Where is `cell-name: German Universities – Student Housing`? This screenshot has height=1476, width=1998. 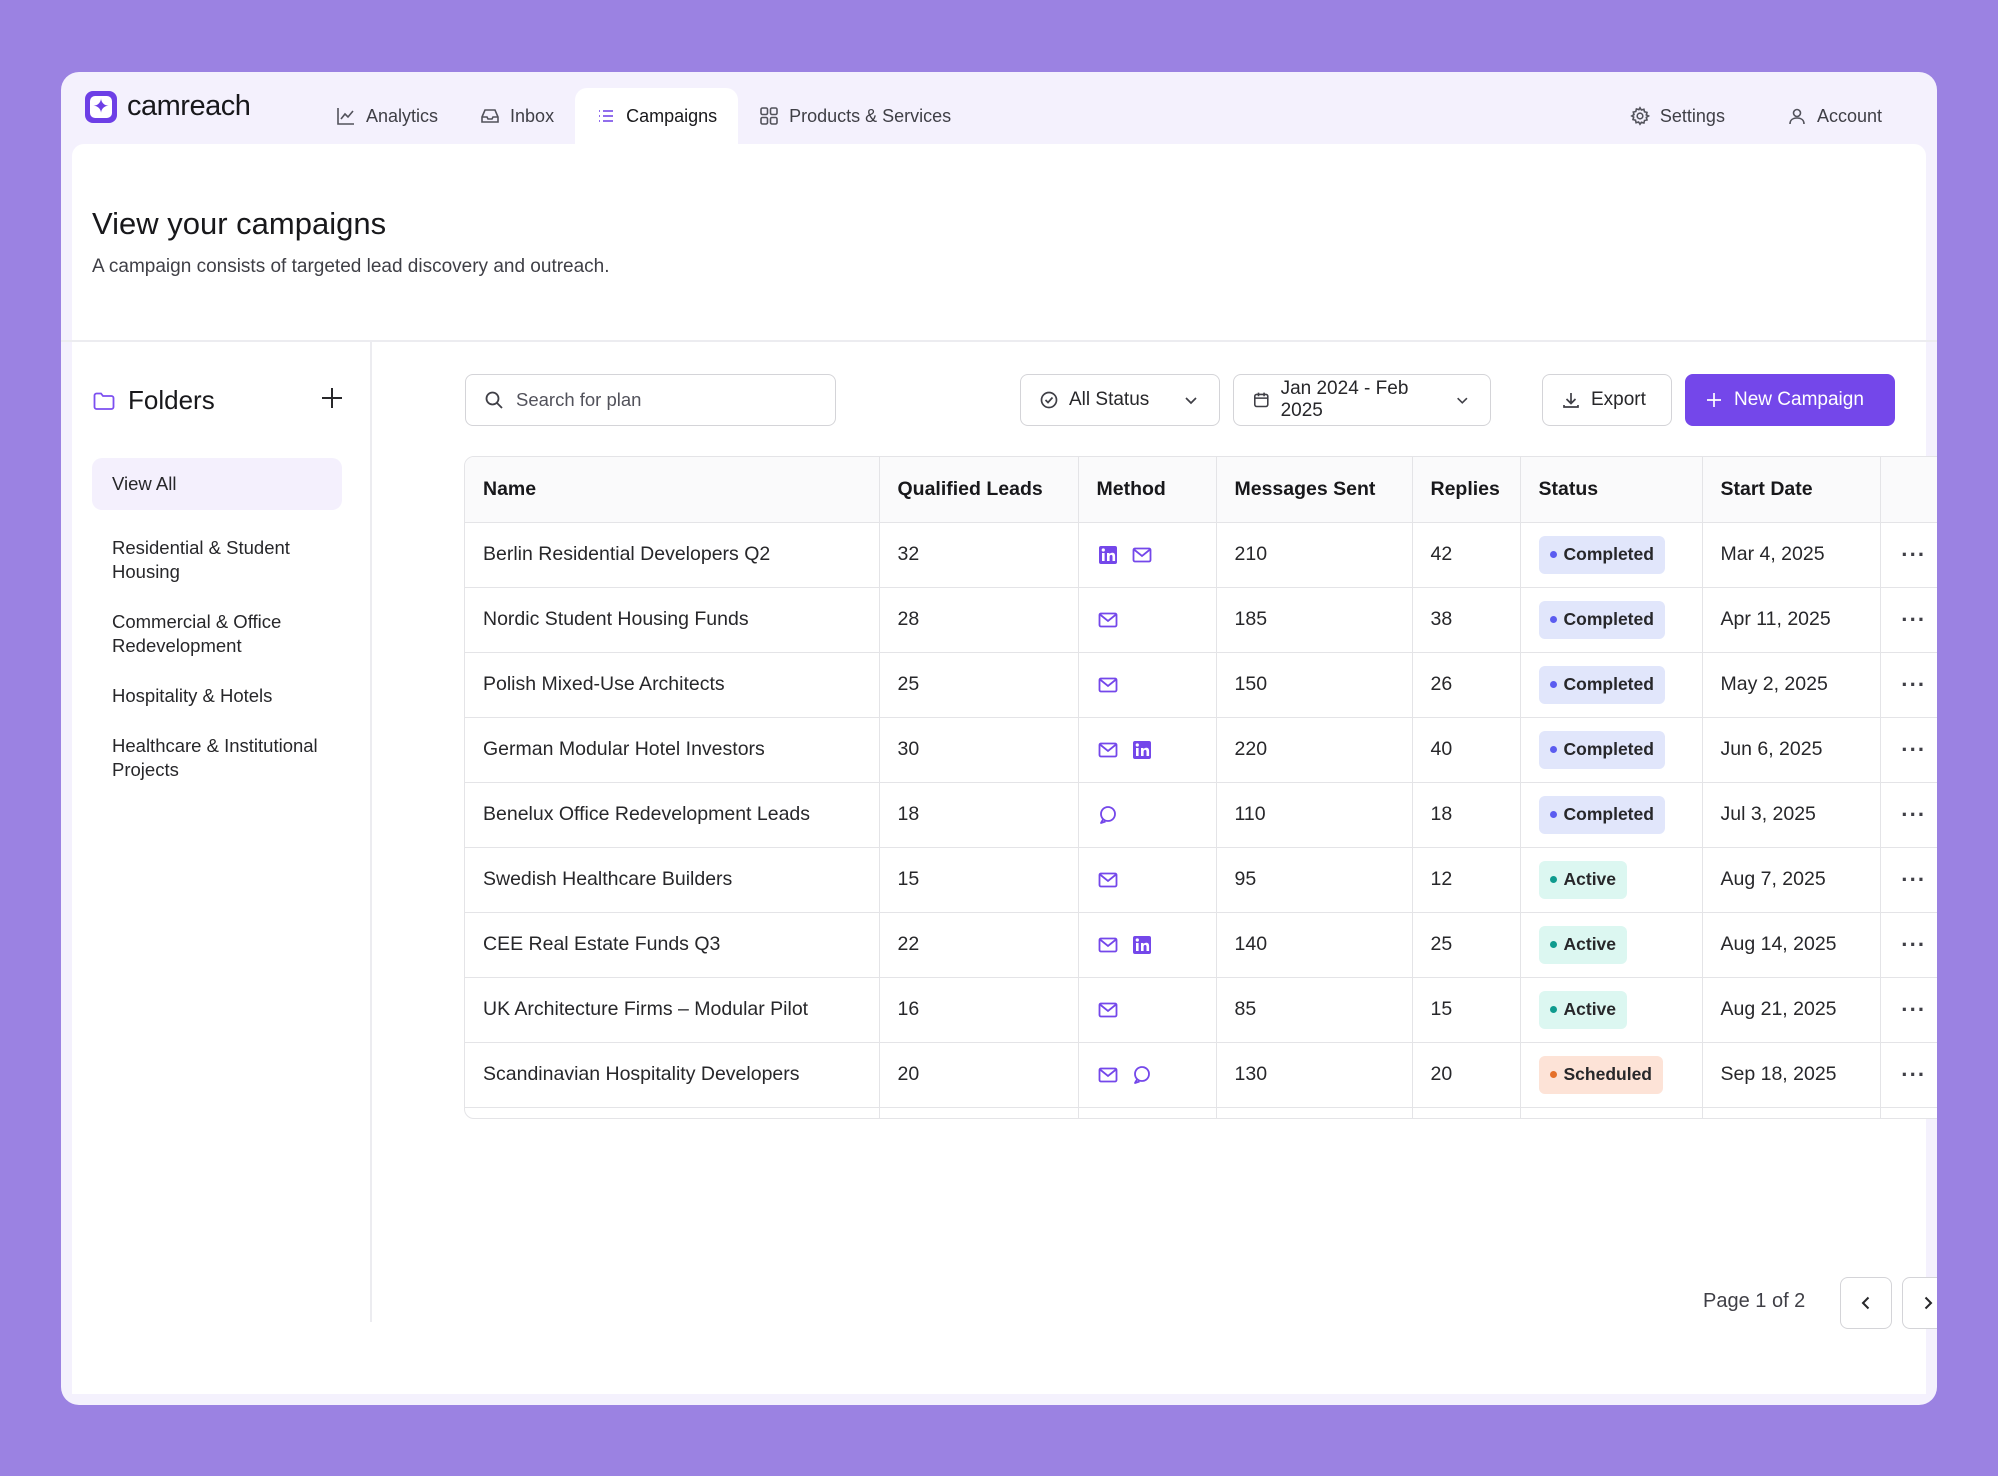
cell-name: German Universities – Student Housing is located at coordinates (672, 1112).